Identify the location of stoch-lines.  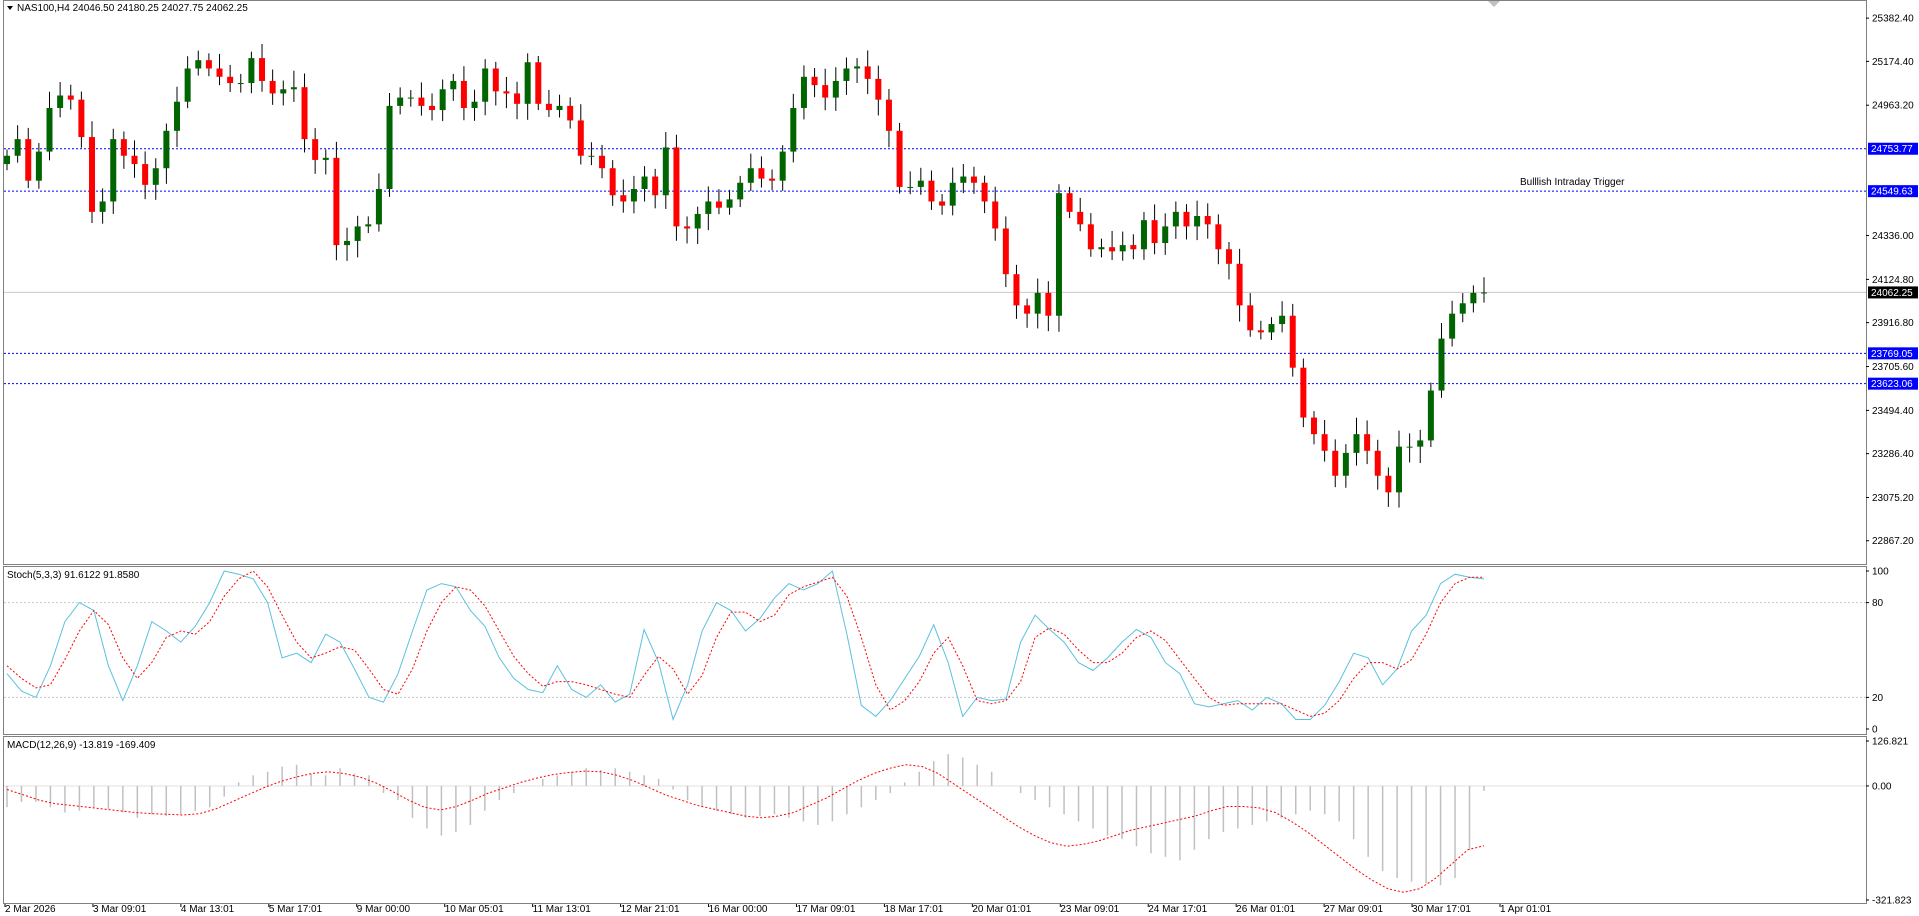
(745, 646).